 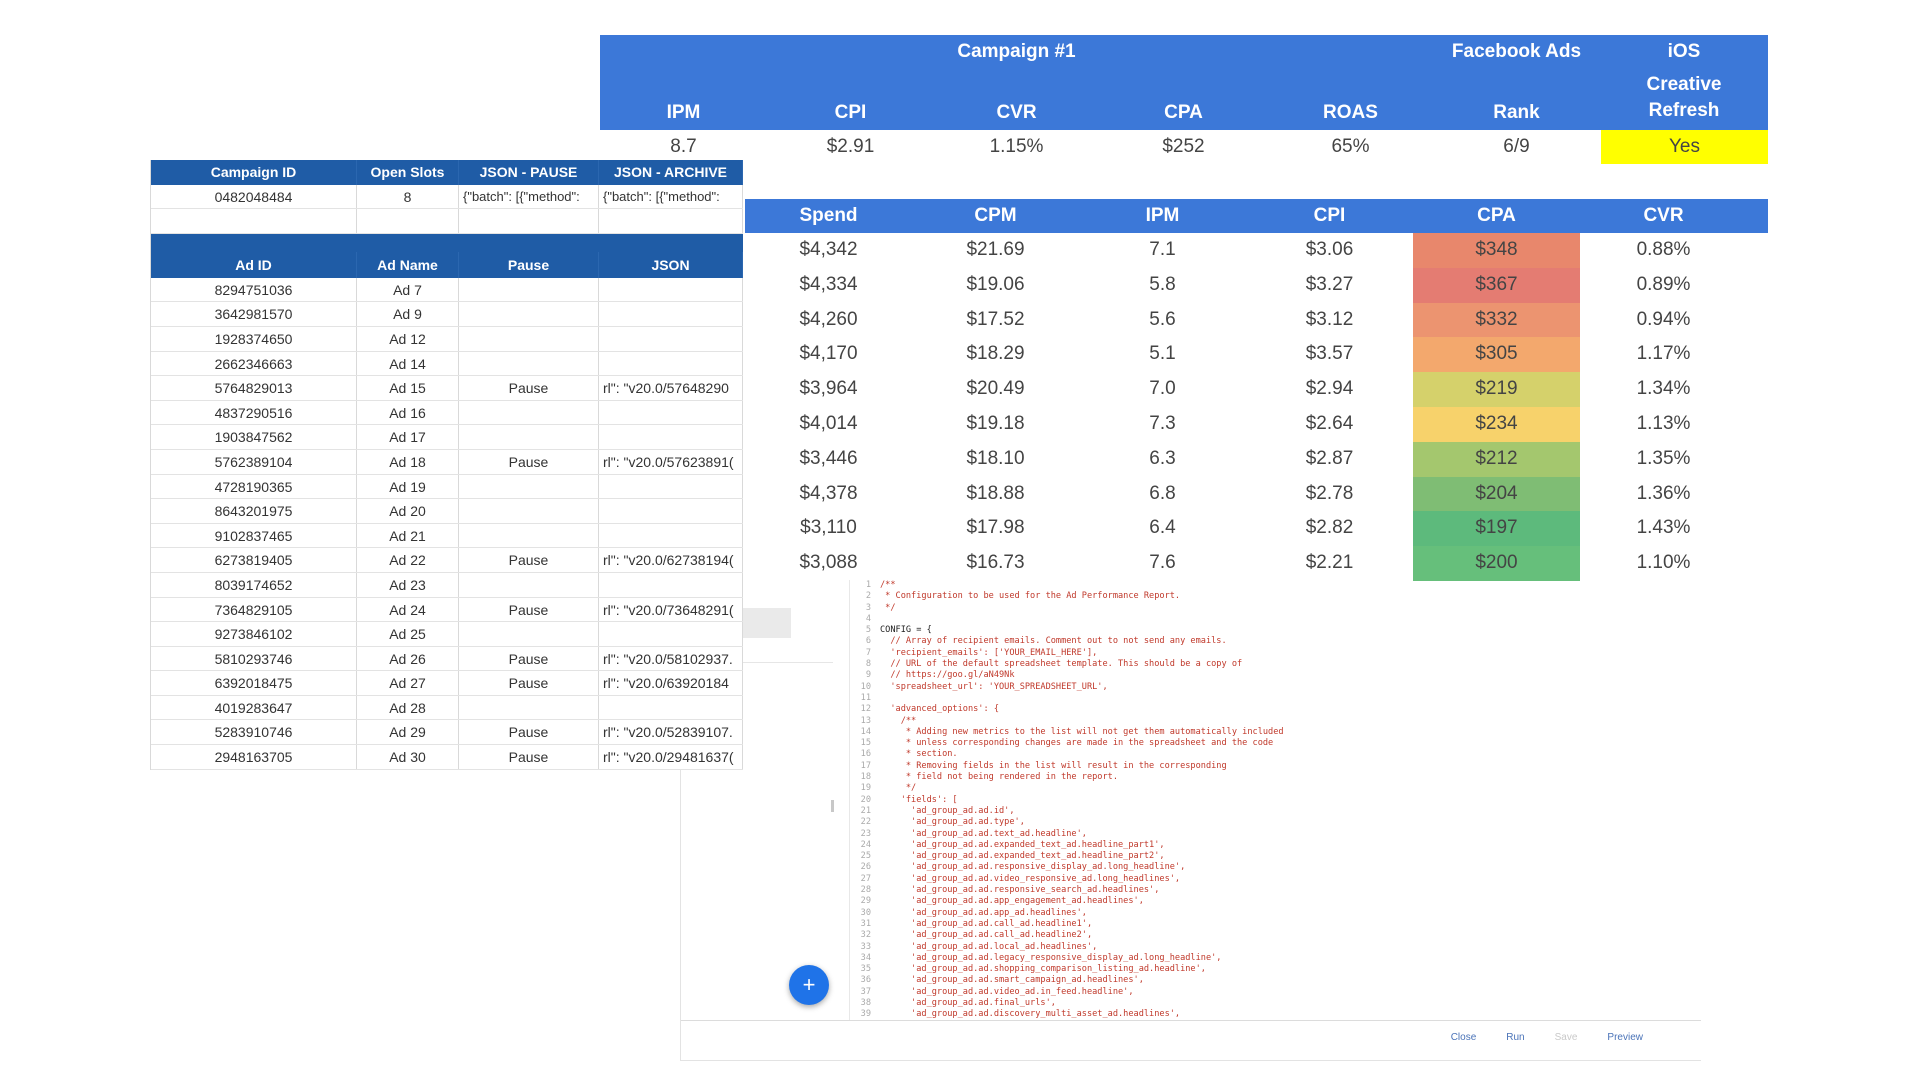 I want to click on ad-name-cell: Ad 15, so click(x=408, y=388).